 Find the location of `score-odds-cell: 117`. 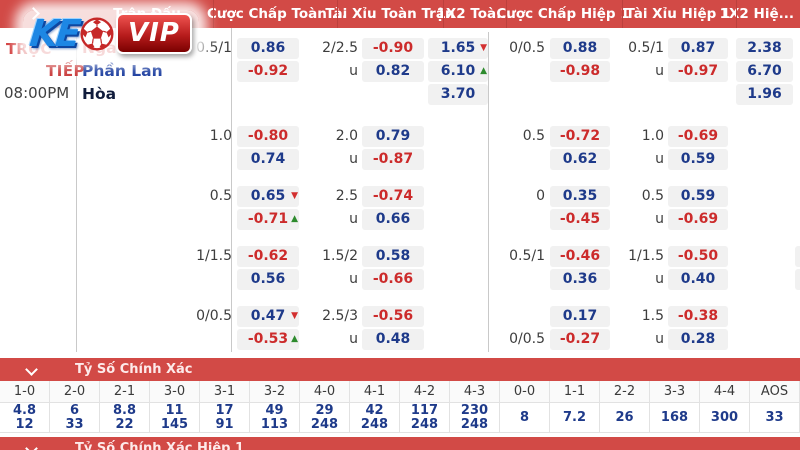

score-odds-cell: 117 is located at coordinates (424, 410).